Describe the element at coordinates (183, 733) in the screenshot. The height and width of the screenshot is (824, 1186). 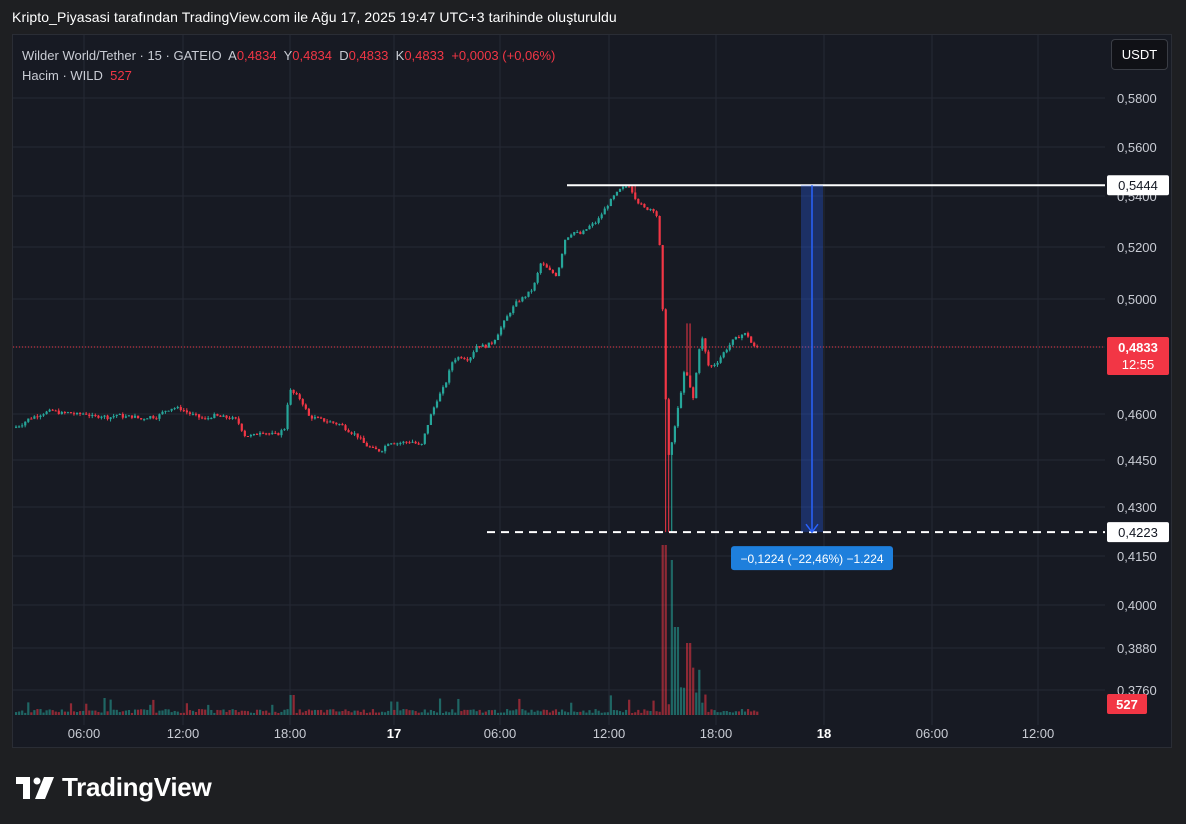
I see `x-tick-label: 12:00` at that location.